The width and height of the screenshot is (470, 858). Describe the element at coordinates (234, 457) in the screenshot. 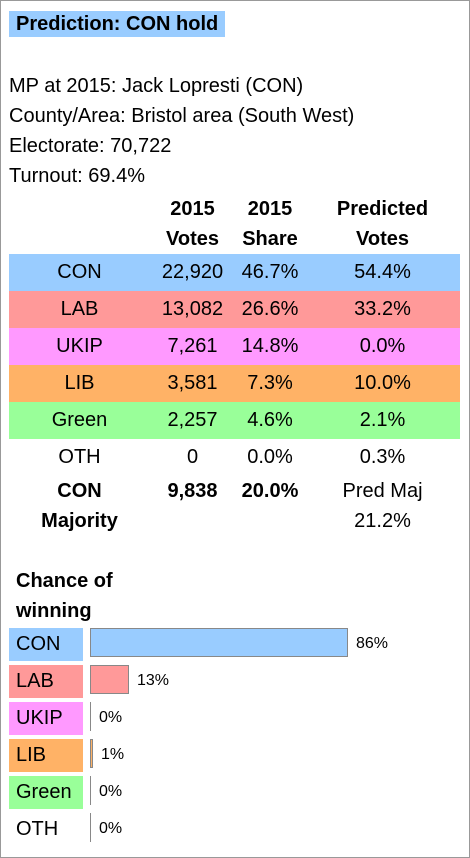

I see `table-row: OTH 0 0.0% 0.3%` at that location.